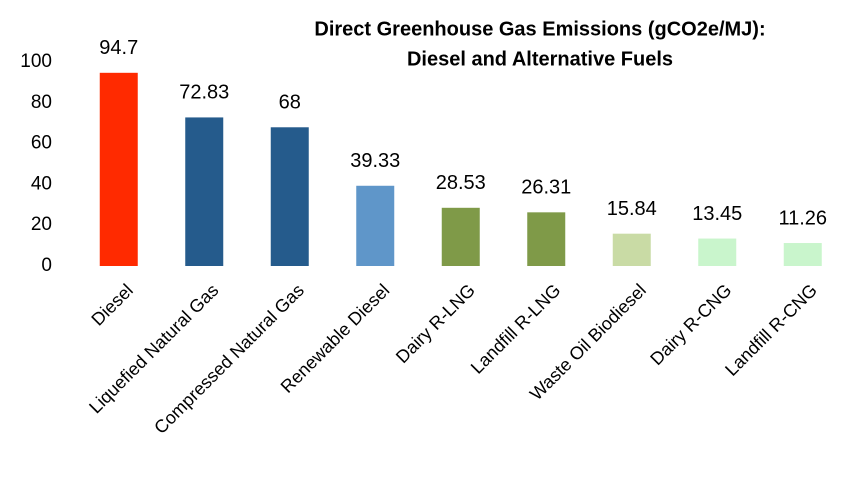  Describe the element at coordinates (690, 324) in the screenshot. I see `x-tick-label: Dairy R-CNG` at that location.